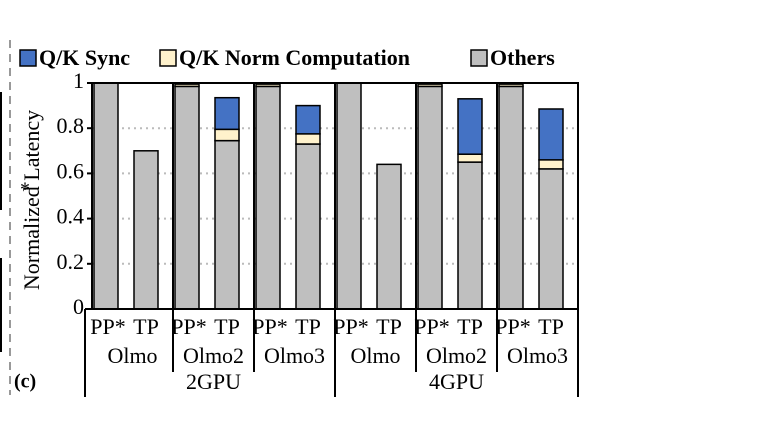 The width and height of the screenshot is (765, 426). What do you see at coordinates (71, 125) in the screenshot?
I see `y-tick-label: 0.8` at bounding box center [71, 125].